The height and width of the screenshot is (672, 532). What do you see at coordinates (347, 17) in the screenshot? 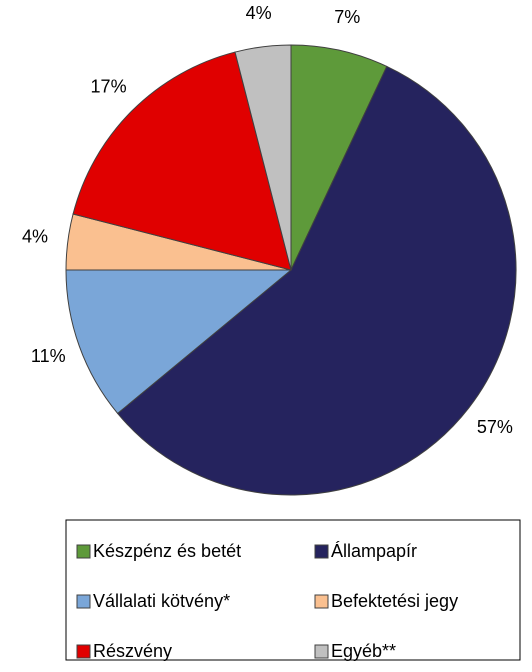
I see `data-label: 7%` at bounding box center [347, 17].